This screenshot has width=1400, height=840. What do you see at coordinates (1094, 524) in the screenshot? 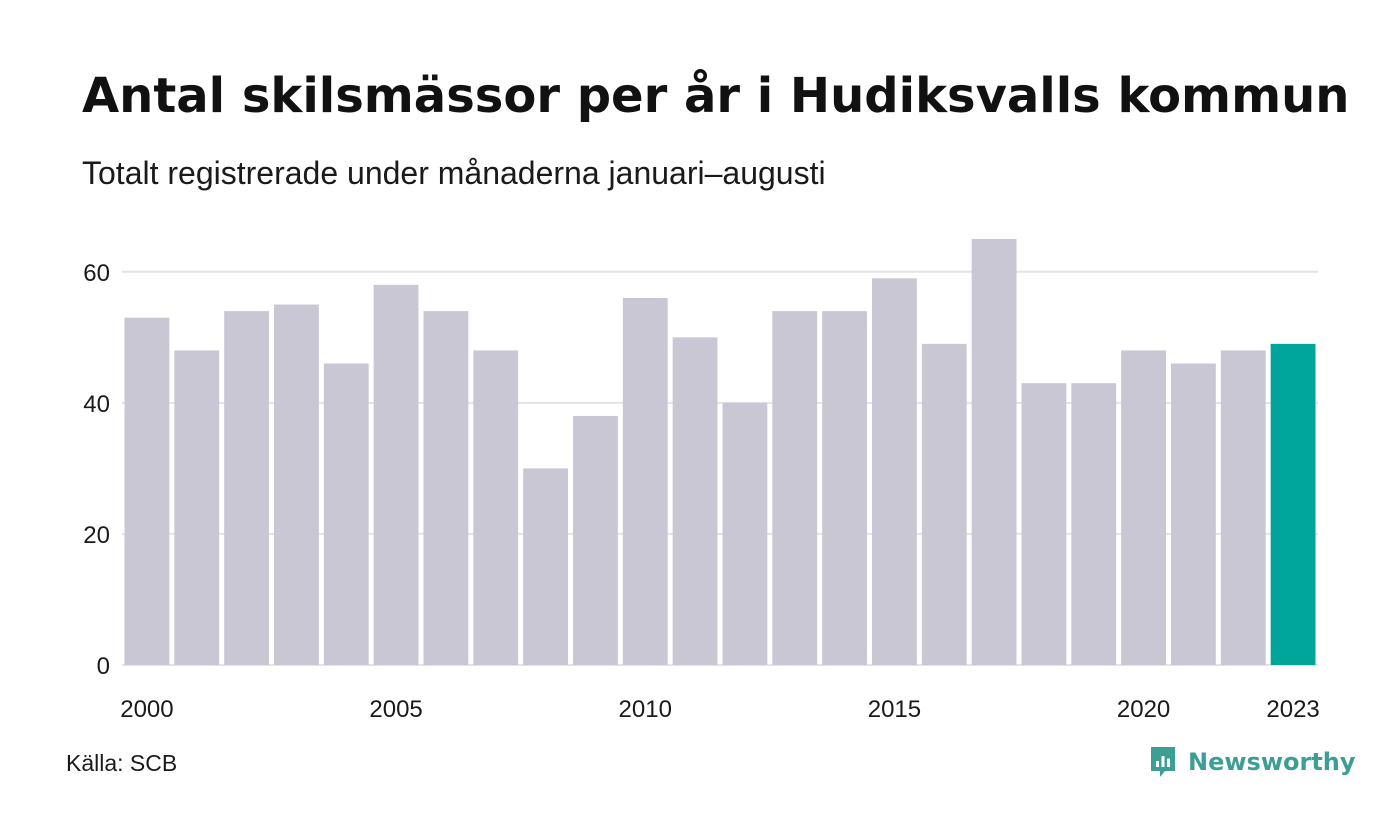
I see `bar-2019` at bounding box center [1094, 524].